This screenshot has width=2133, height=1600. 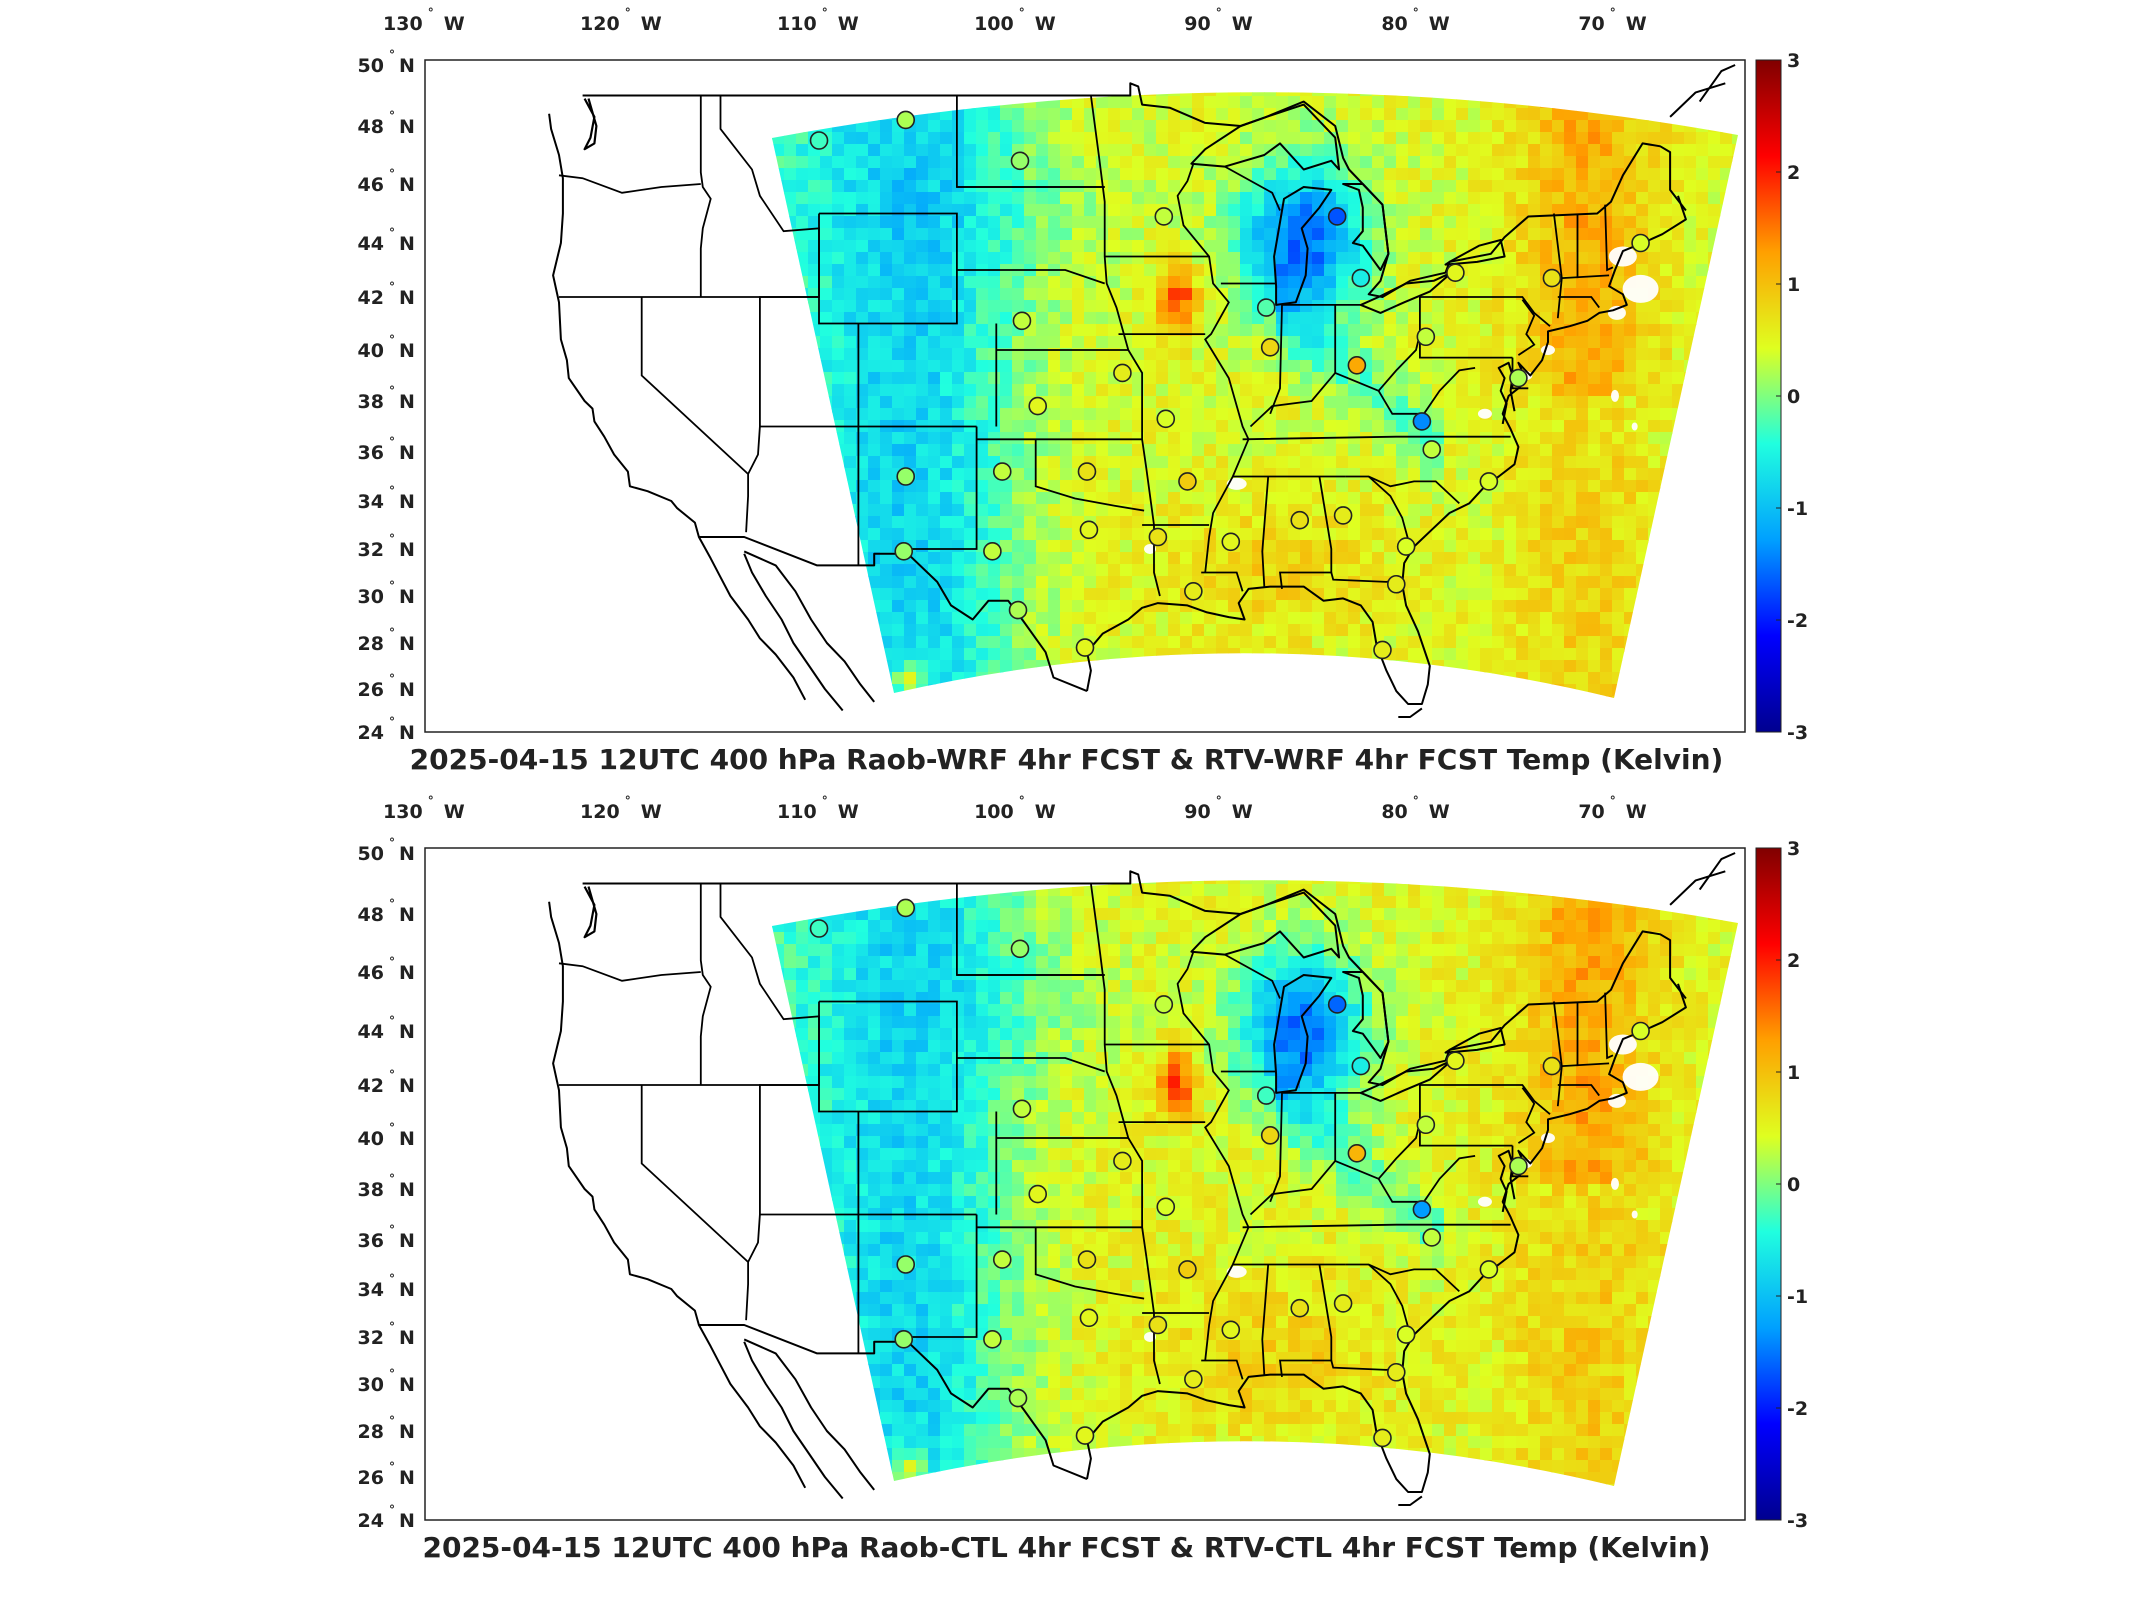 I want to click on svg-text: 50, so click(x=371, y=66).